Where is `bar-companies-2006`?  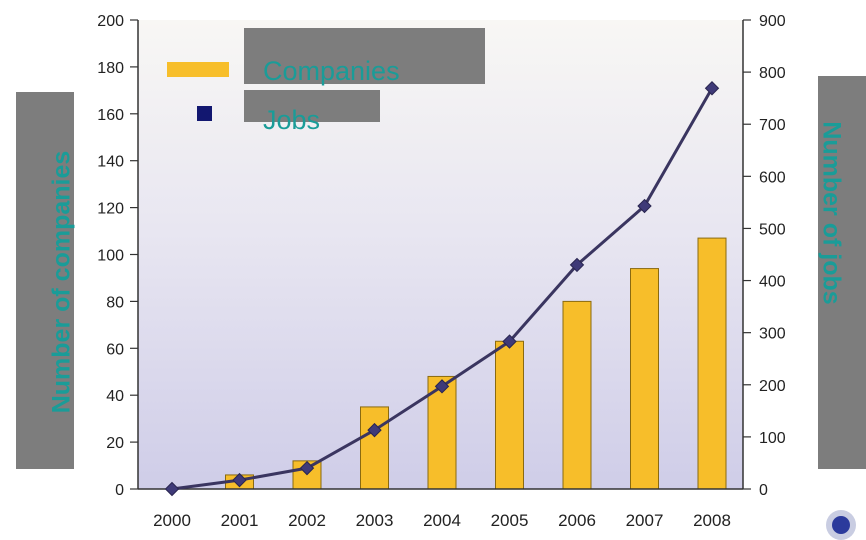
bar-companies-2006 is located at coordinates (577, 395).